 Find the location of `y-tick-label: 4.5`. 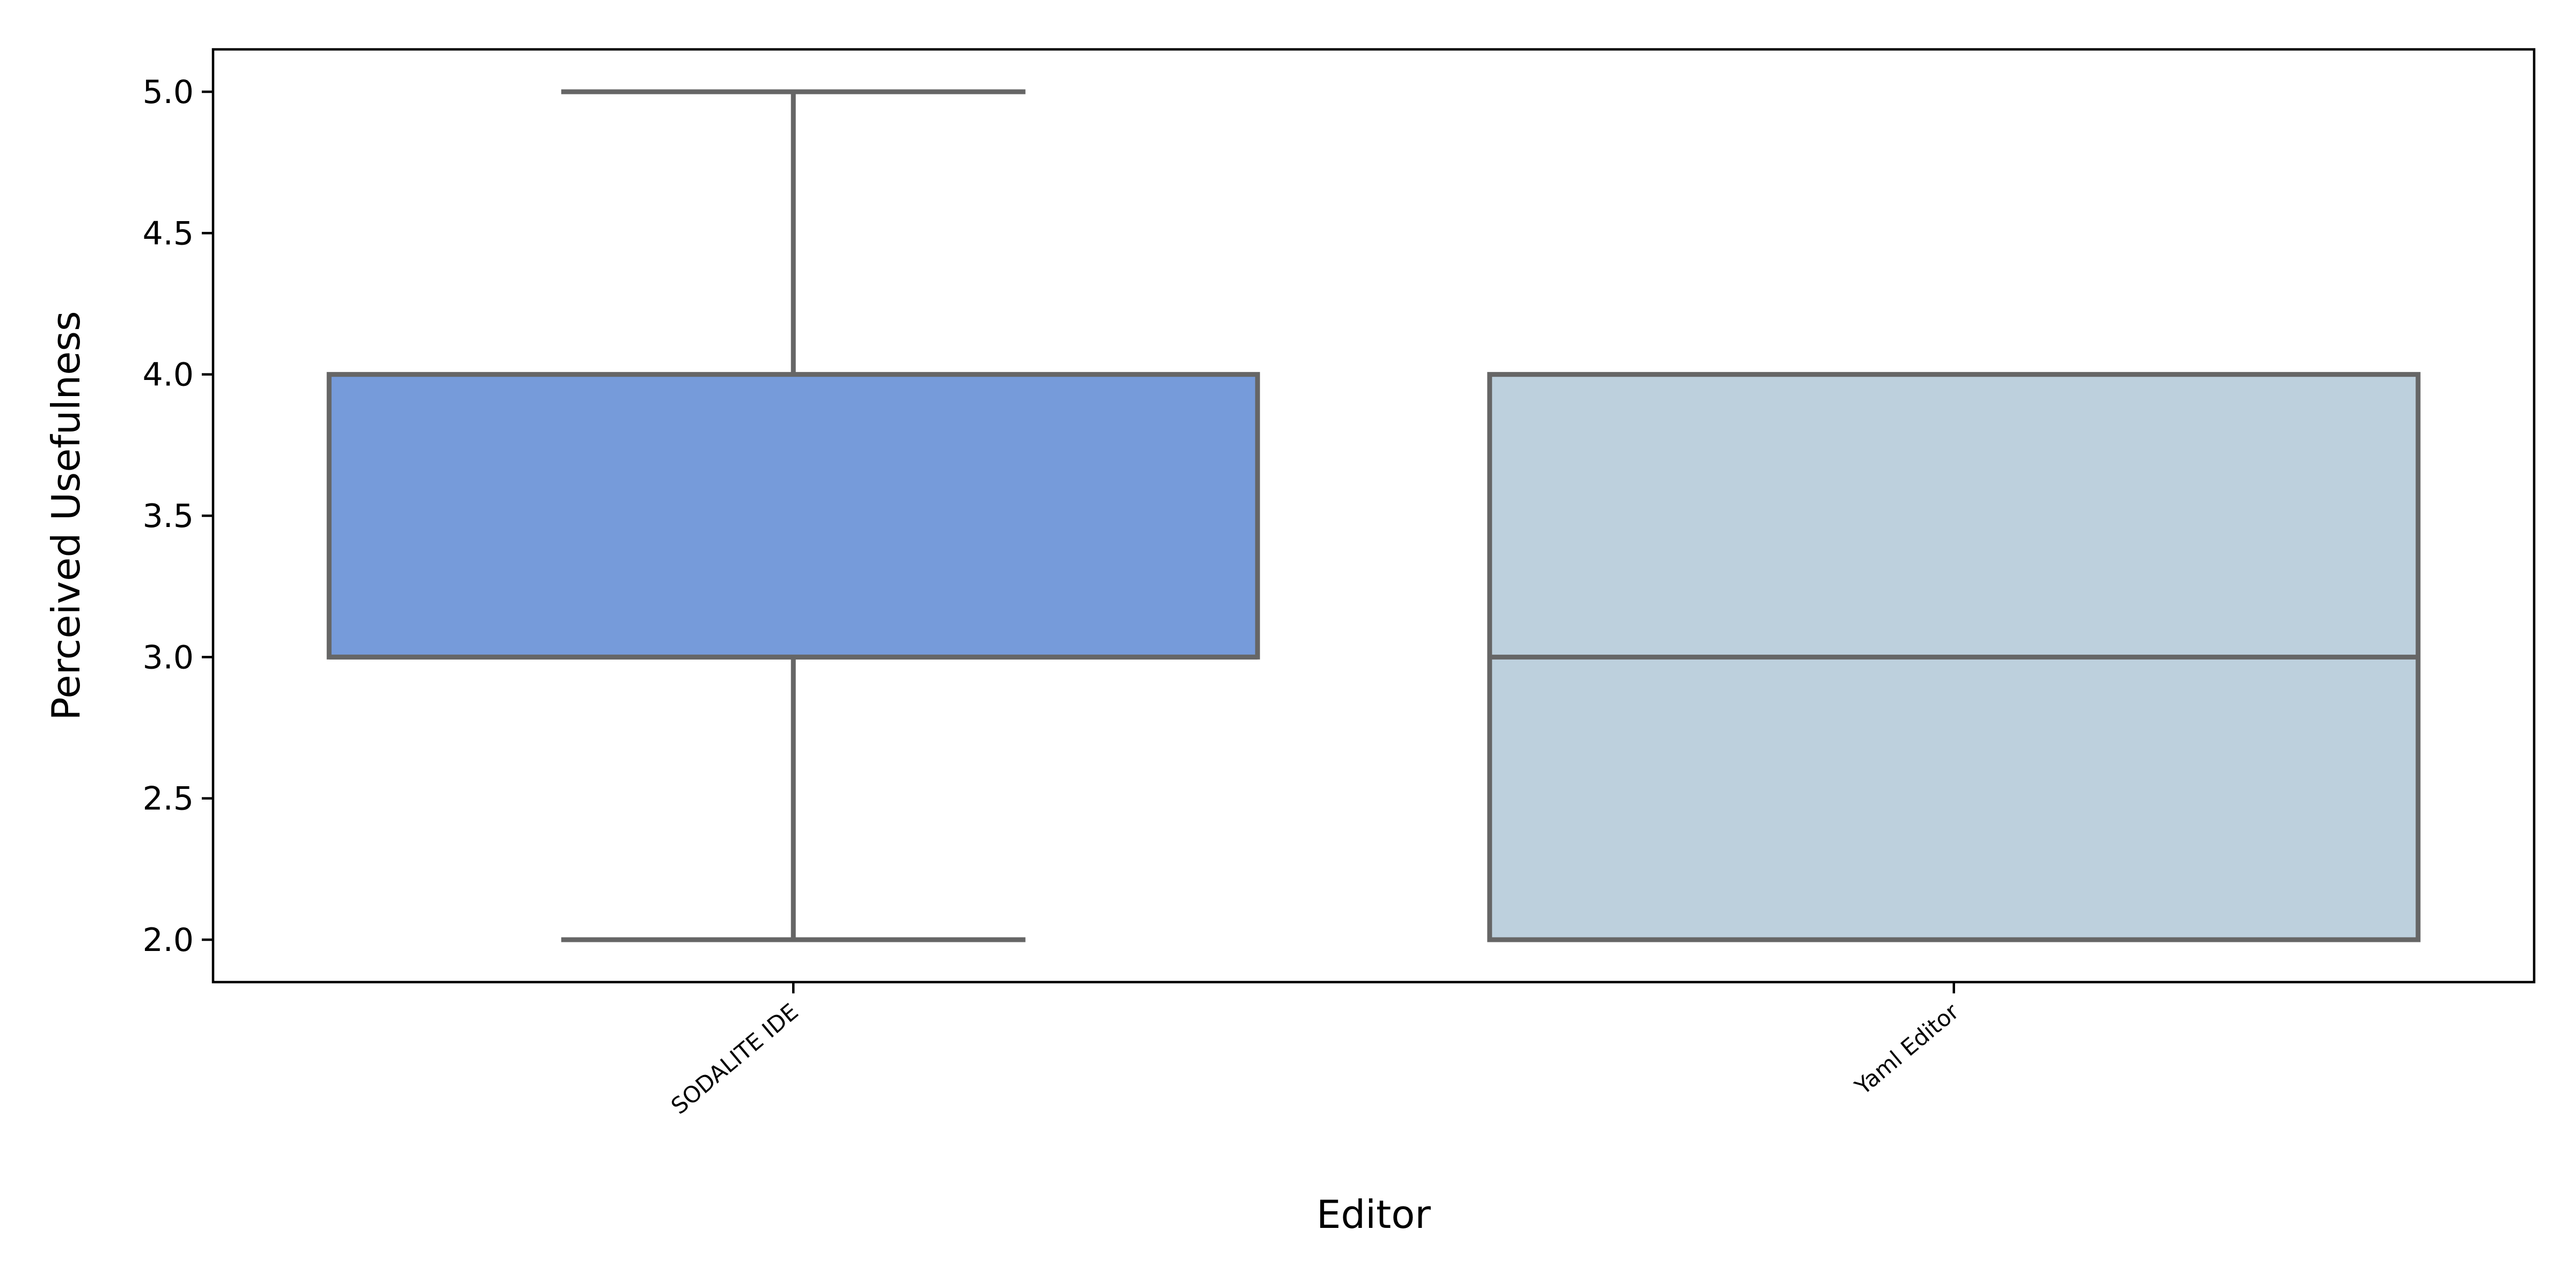

y-tick-label: 4.5 is located at coordinates (168, 233).